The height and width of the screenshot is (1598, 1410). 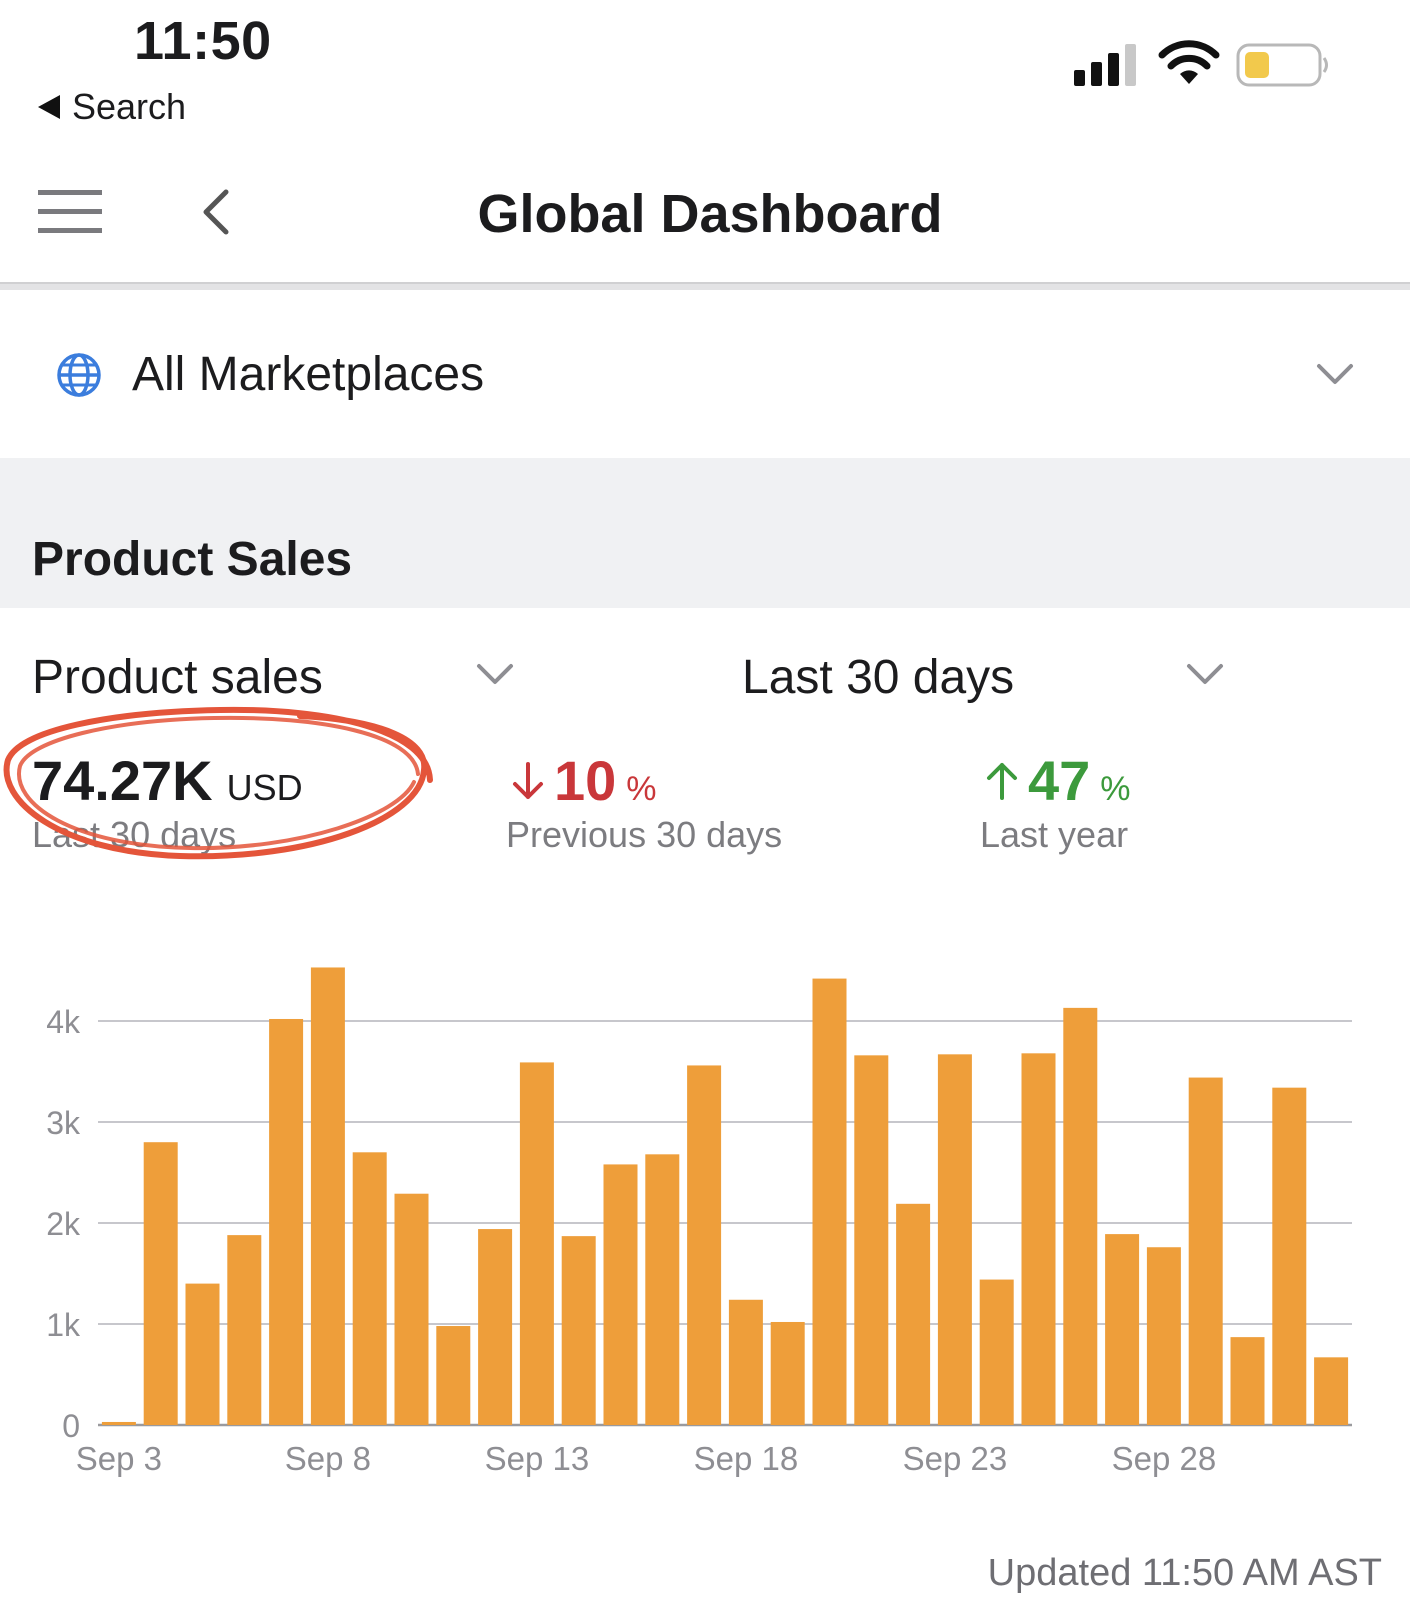 What do you see at coordinates (1115, 789) in the screenshot?
I see `kpi-year-unit: %` at bounding box center [1115, 789].